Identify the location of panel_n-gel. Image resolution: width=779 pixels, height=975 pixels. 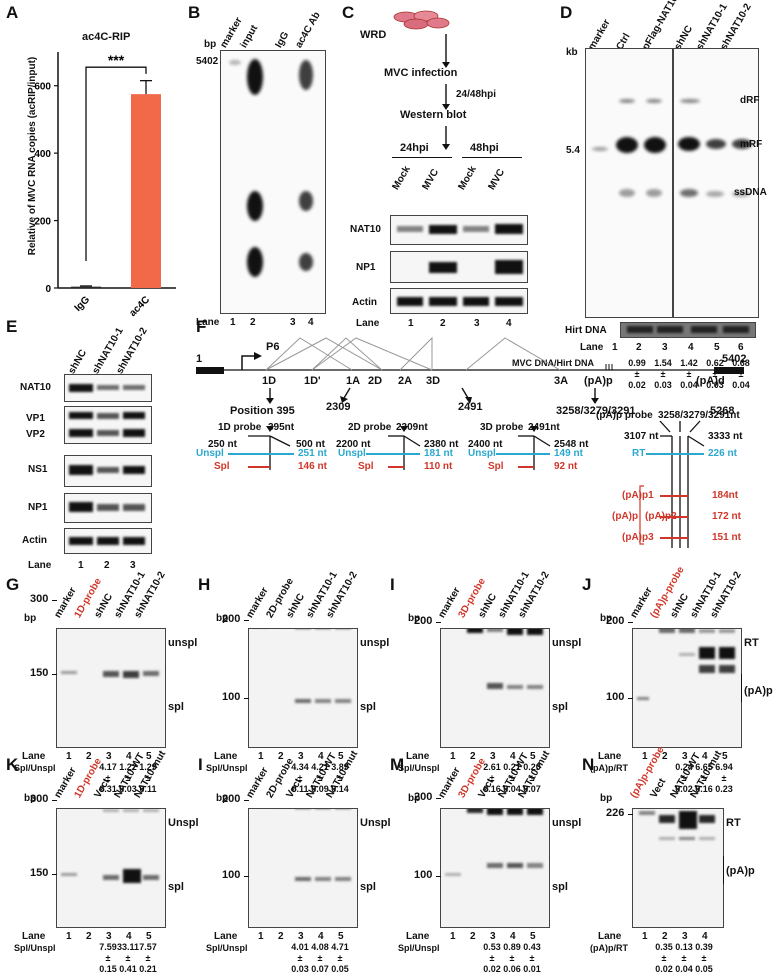
(678, 868).